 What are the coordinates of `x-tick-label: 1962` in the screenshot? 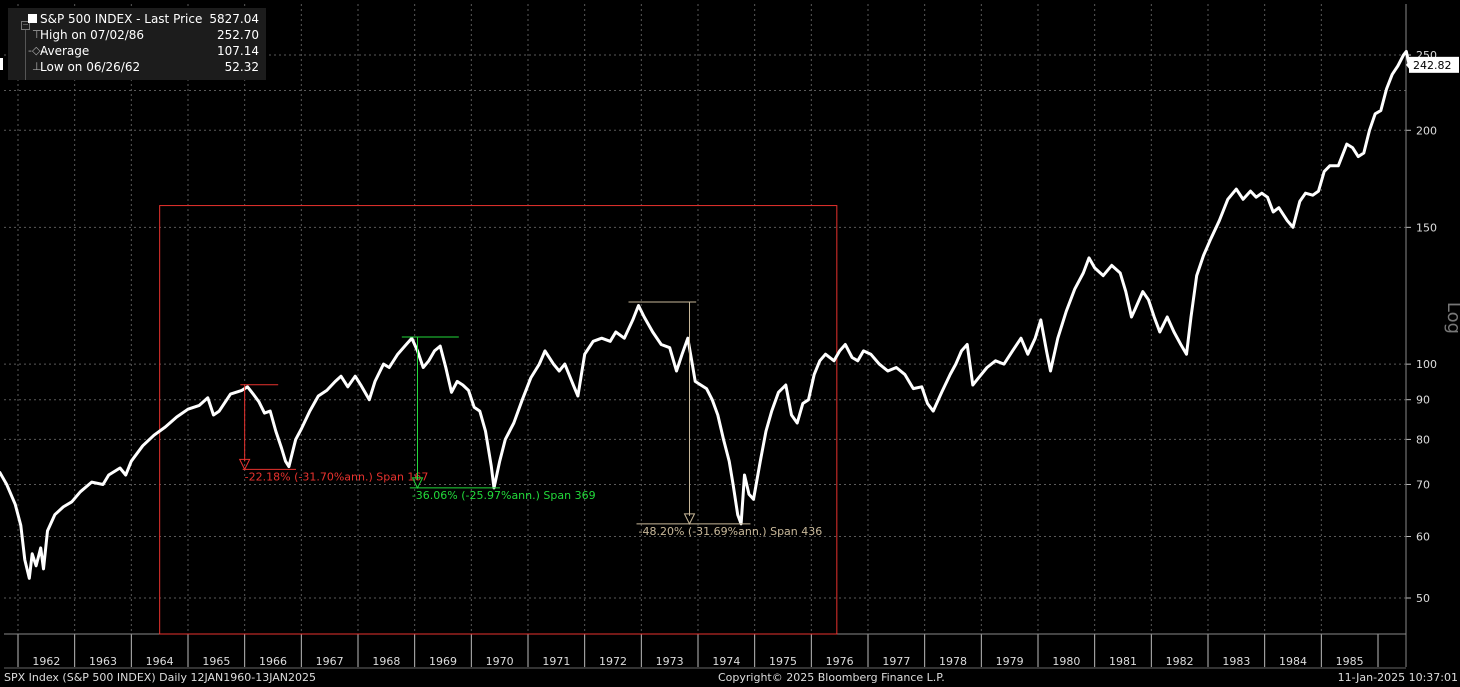 It's located at (46, 661).